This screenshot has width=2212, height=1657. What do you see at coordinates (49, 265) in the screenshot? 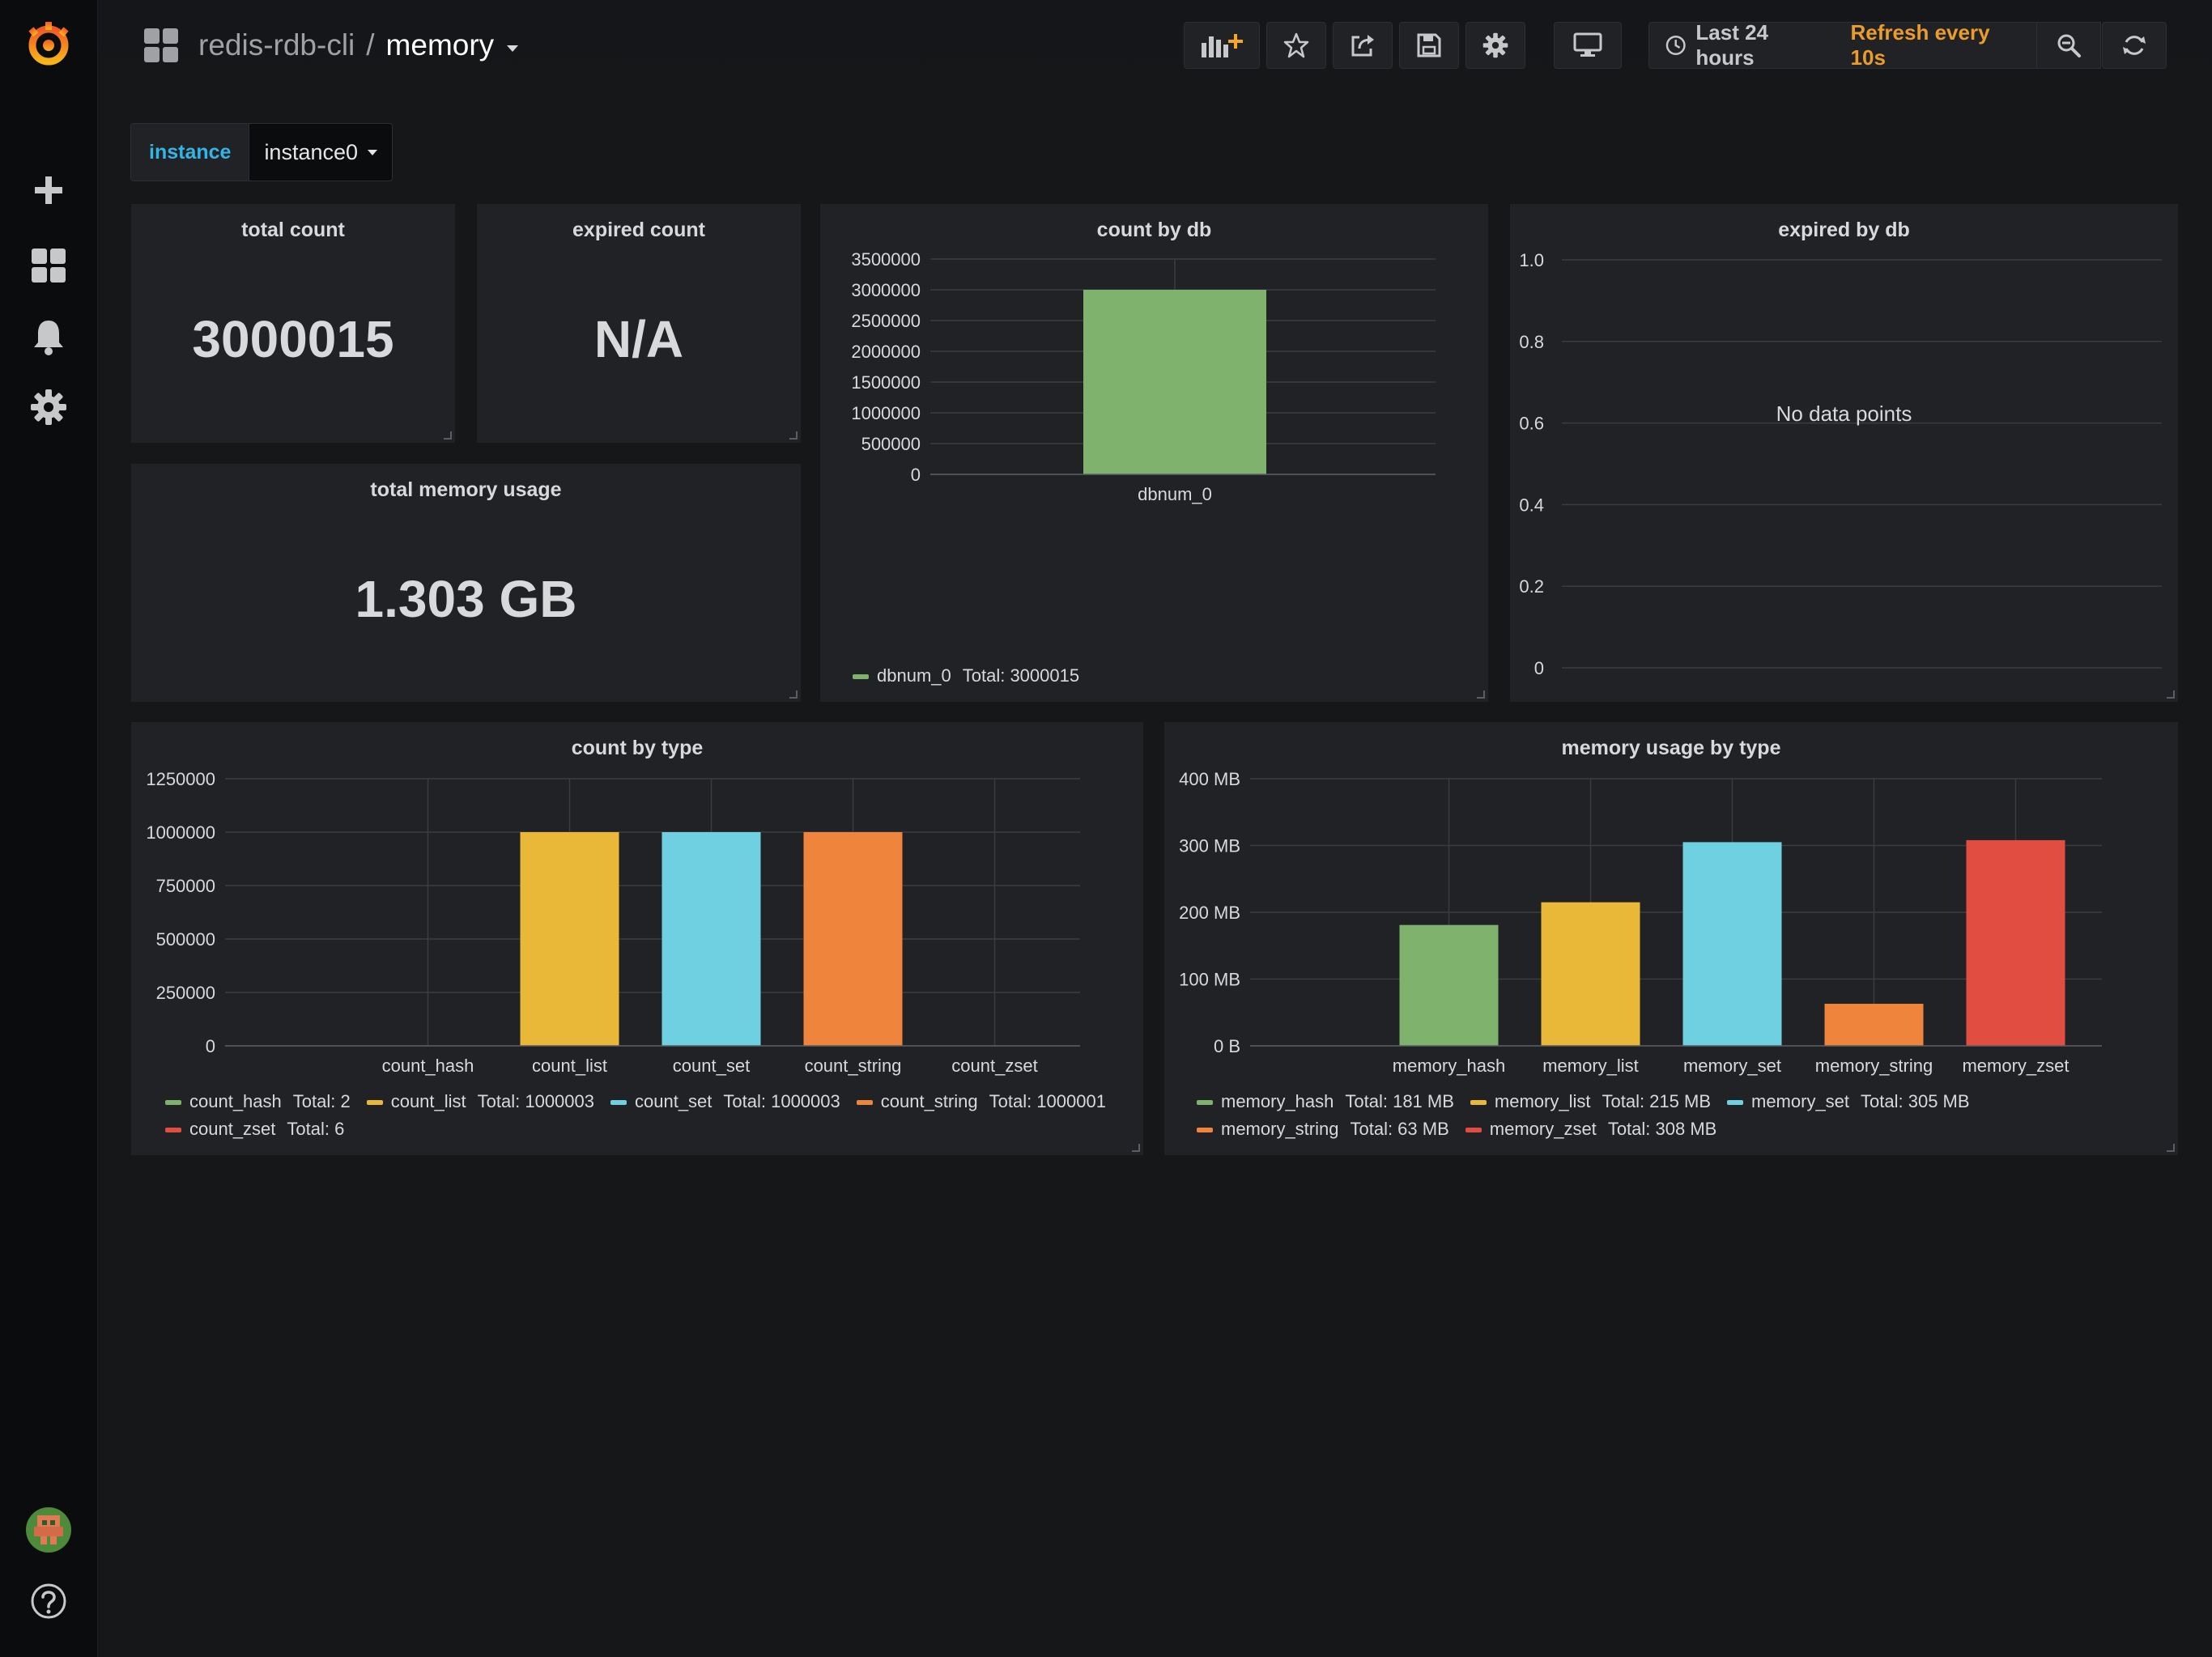
I see `dashboards-icon` at bounding box center [49, 265].